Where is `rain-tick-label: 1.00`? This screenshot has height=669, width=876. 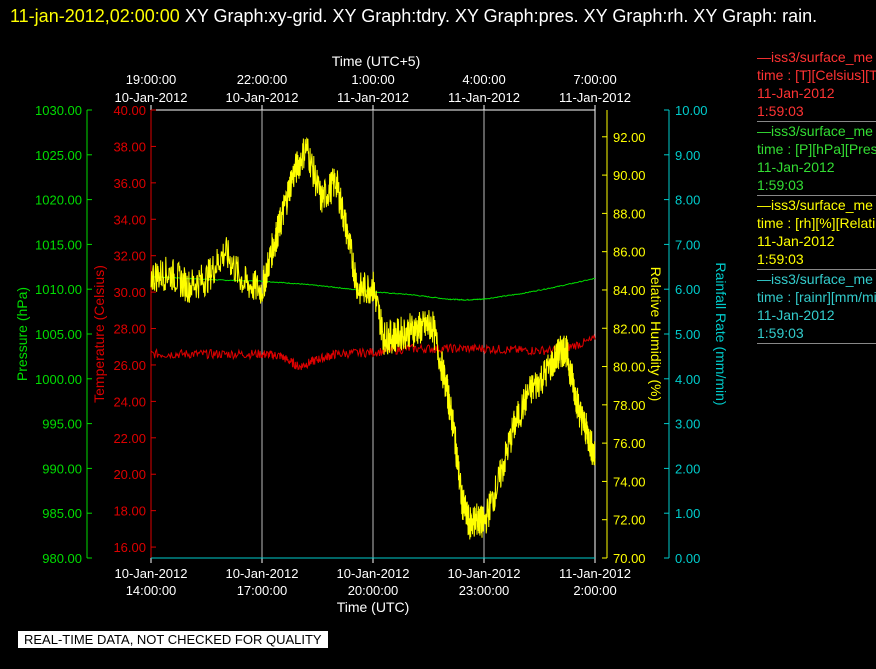 rain-tick-label: 1.00 is located at coordinates (687, 513).